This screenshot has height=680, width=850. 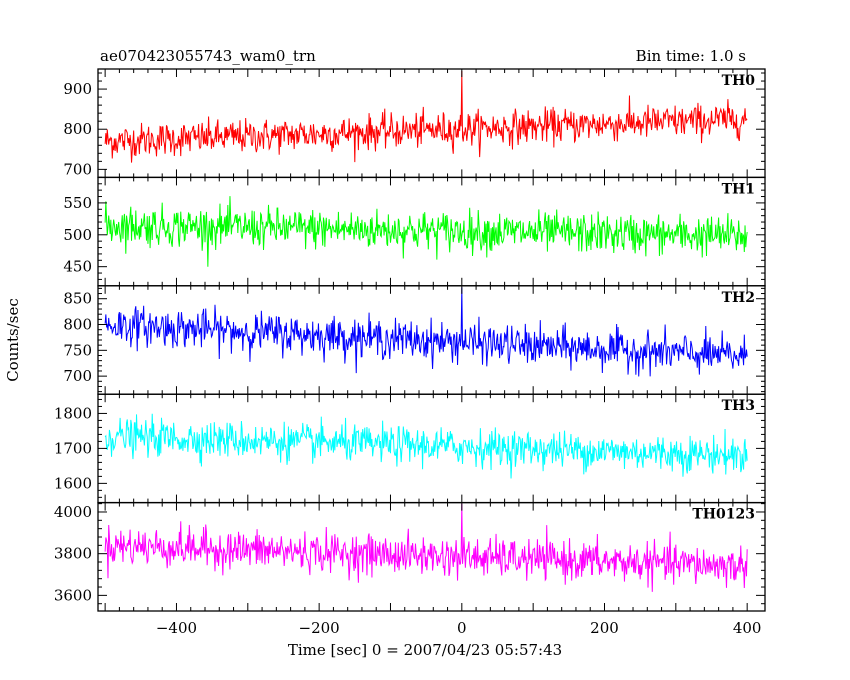 I want to click on x-tick-label: −400, so click(x=176, y=628).